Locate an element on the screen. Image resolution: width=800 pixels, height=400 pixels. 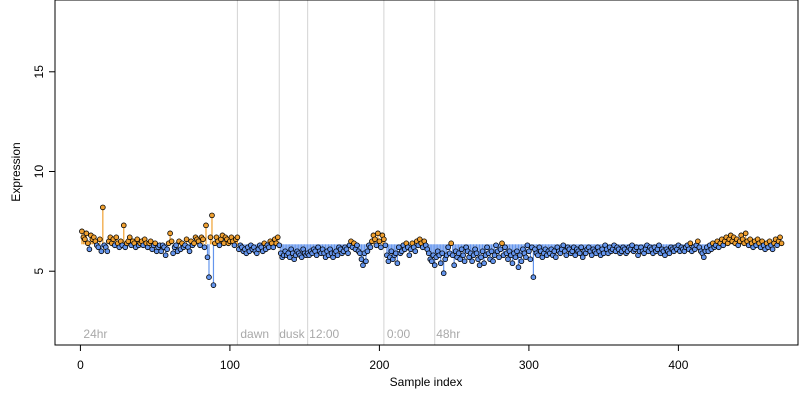
time-marker-label: 48hr is located at coordinates (448, 334).